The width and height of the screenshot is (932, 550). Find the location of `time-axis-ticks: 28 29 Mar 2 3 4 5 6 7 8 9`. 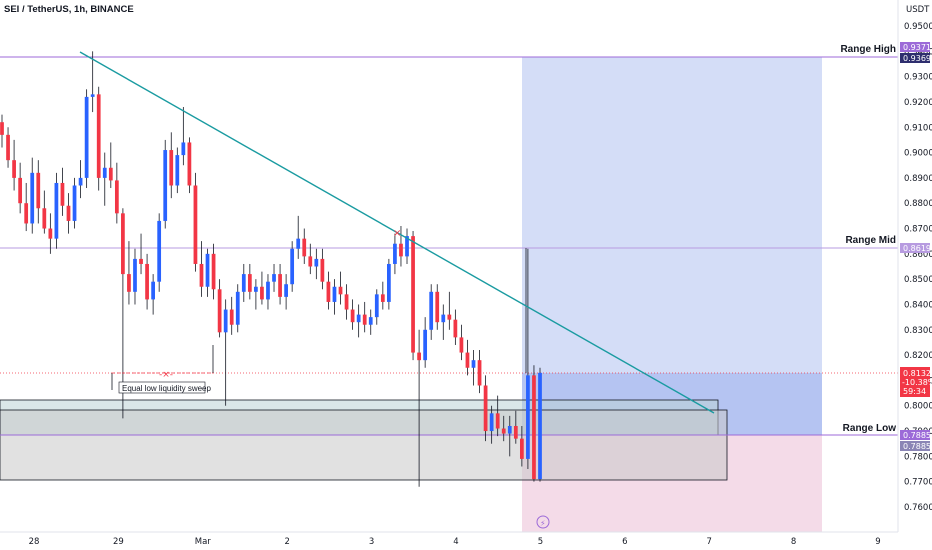

time-axis-ticks: 28 29 Mar 2 3 4 5 6 7 8 9 is located at coordinates (455, 542).